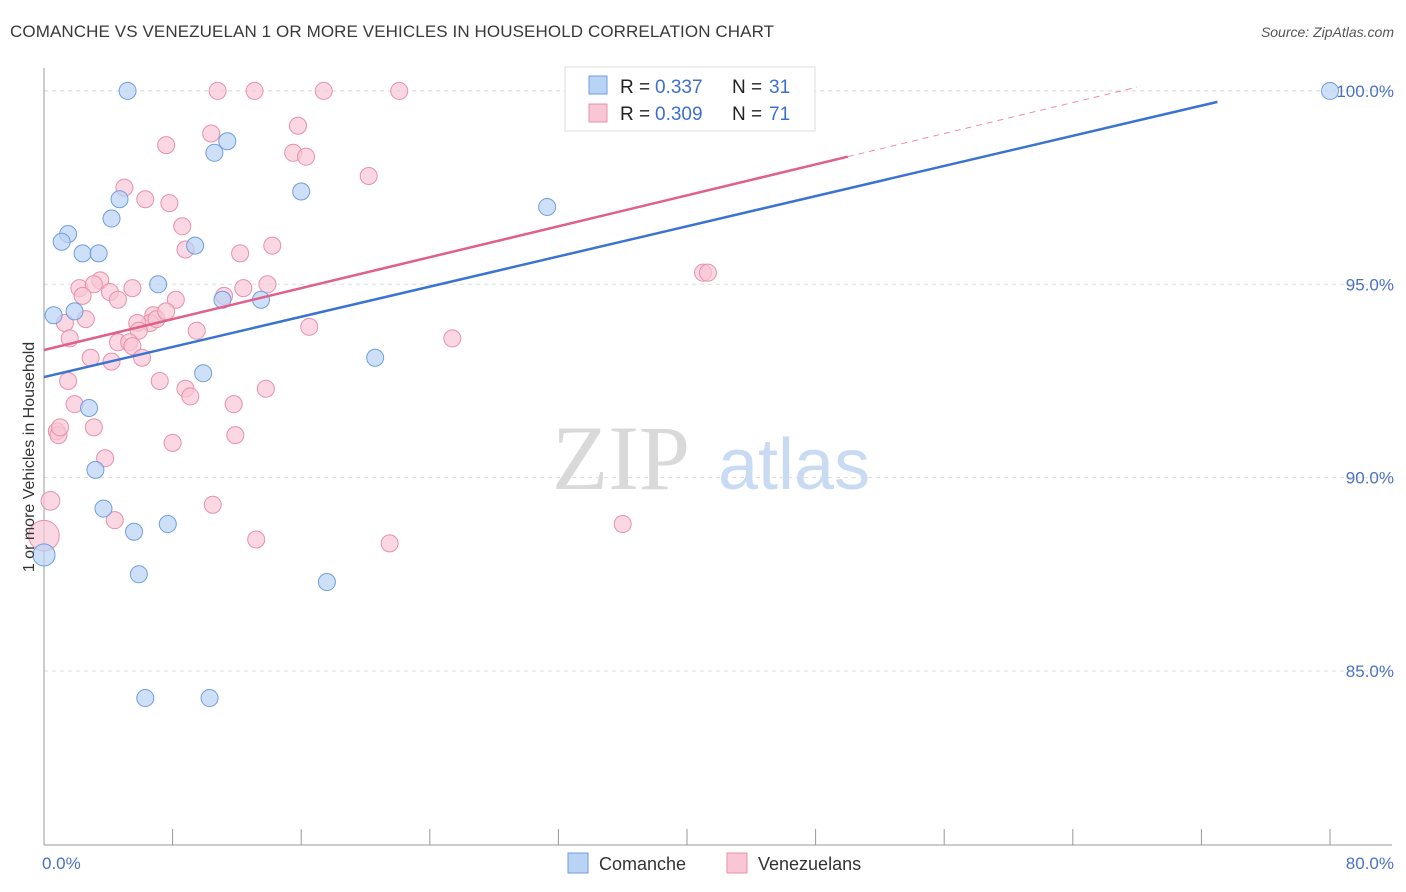 The width and height of the screenshot is (1406, 892). Describe the element at coordinates (779, 87) in the screenshot. I see `legend-n-value-comanche: 31` at that location.